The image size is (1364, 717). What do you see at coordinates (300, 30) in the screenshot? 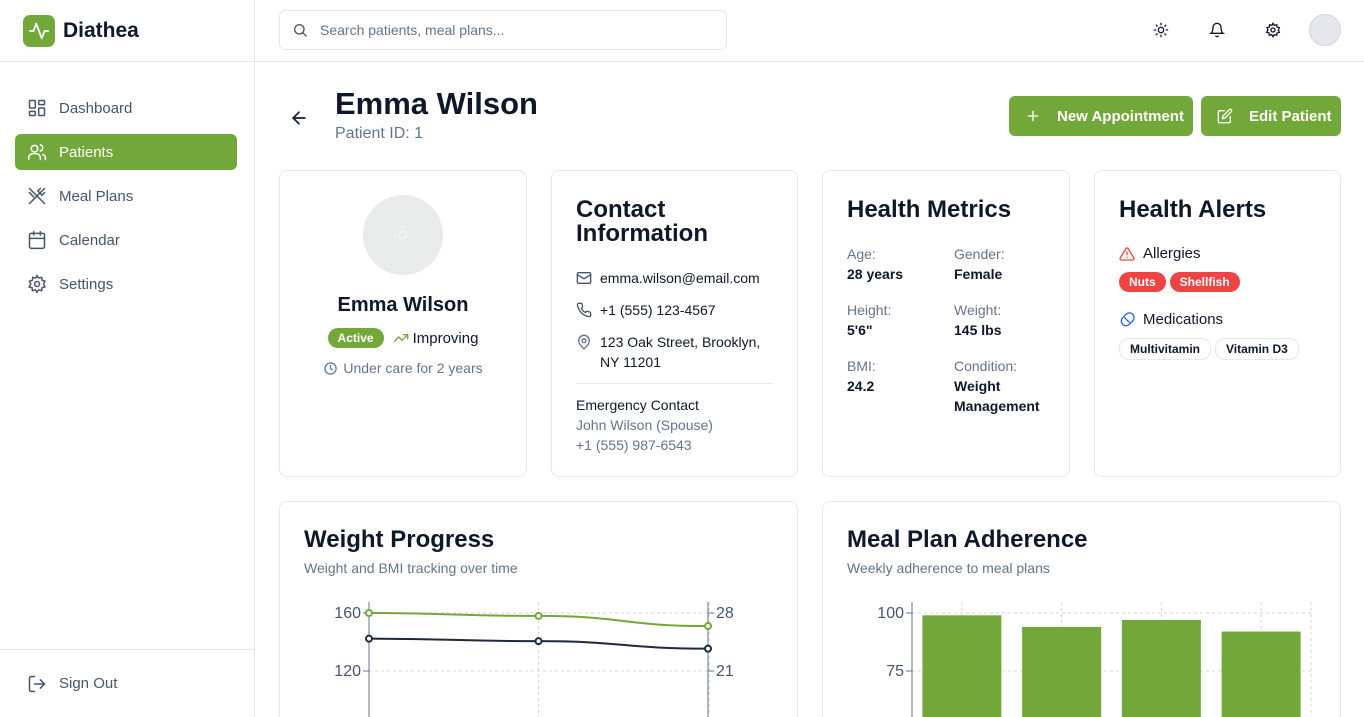
I see `search-icon` at bounding box center [300, 30].